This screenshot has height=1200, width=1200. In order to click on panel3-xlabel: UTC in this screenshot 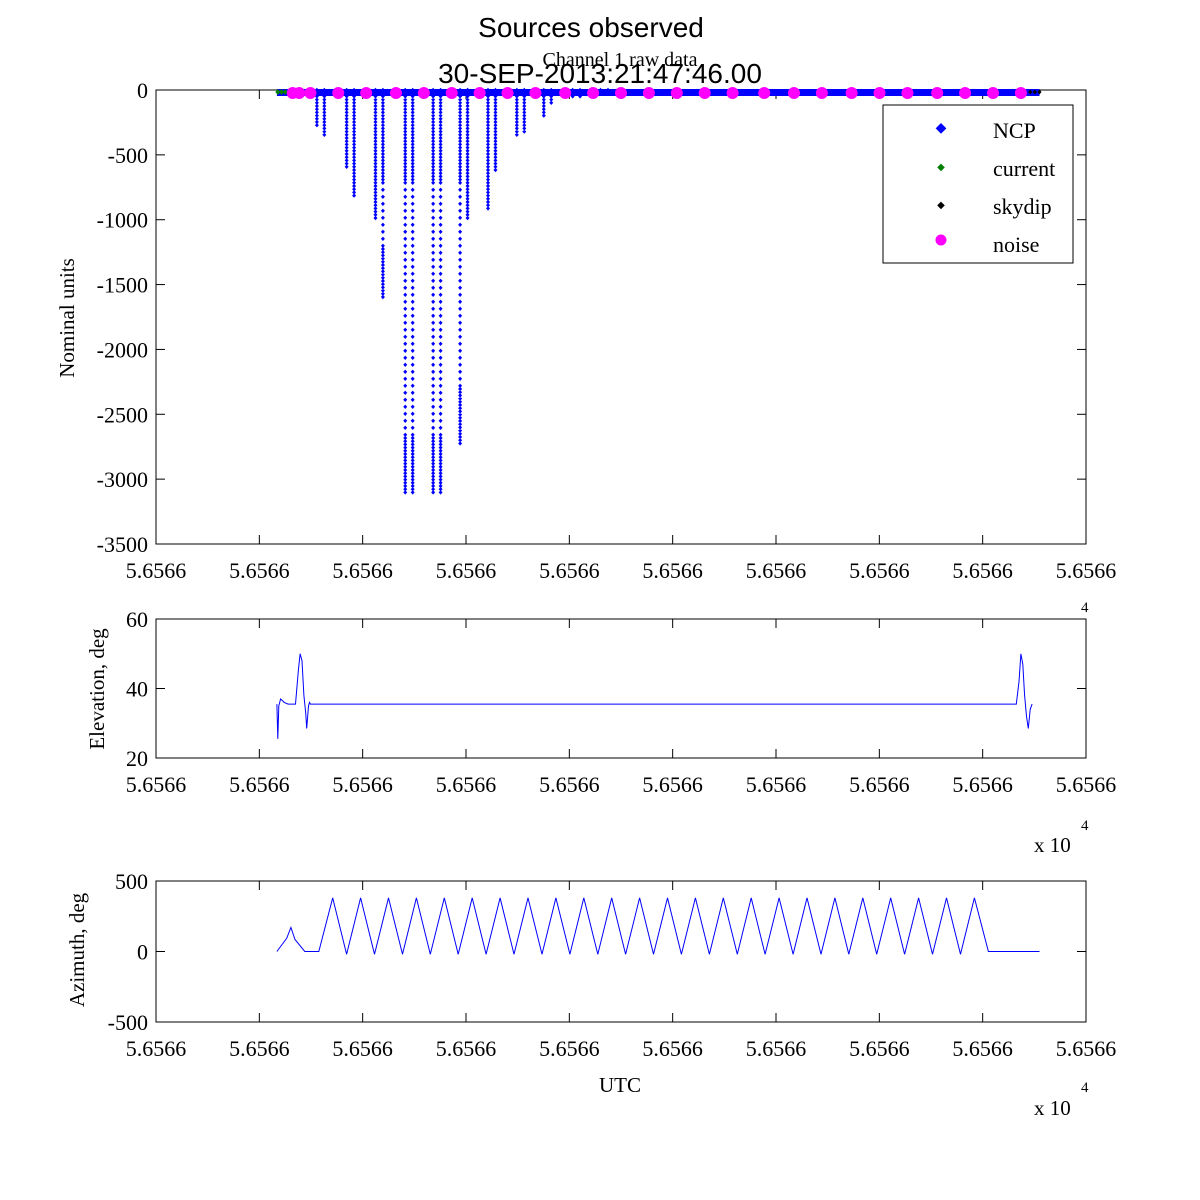, I will do `click(620, 1085)`.